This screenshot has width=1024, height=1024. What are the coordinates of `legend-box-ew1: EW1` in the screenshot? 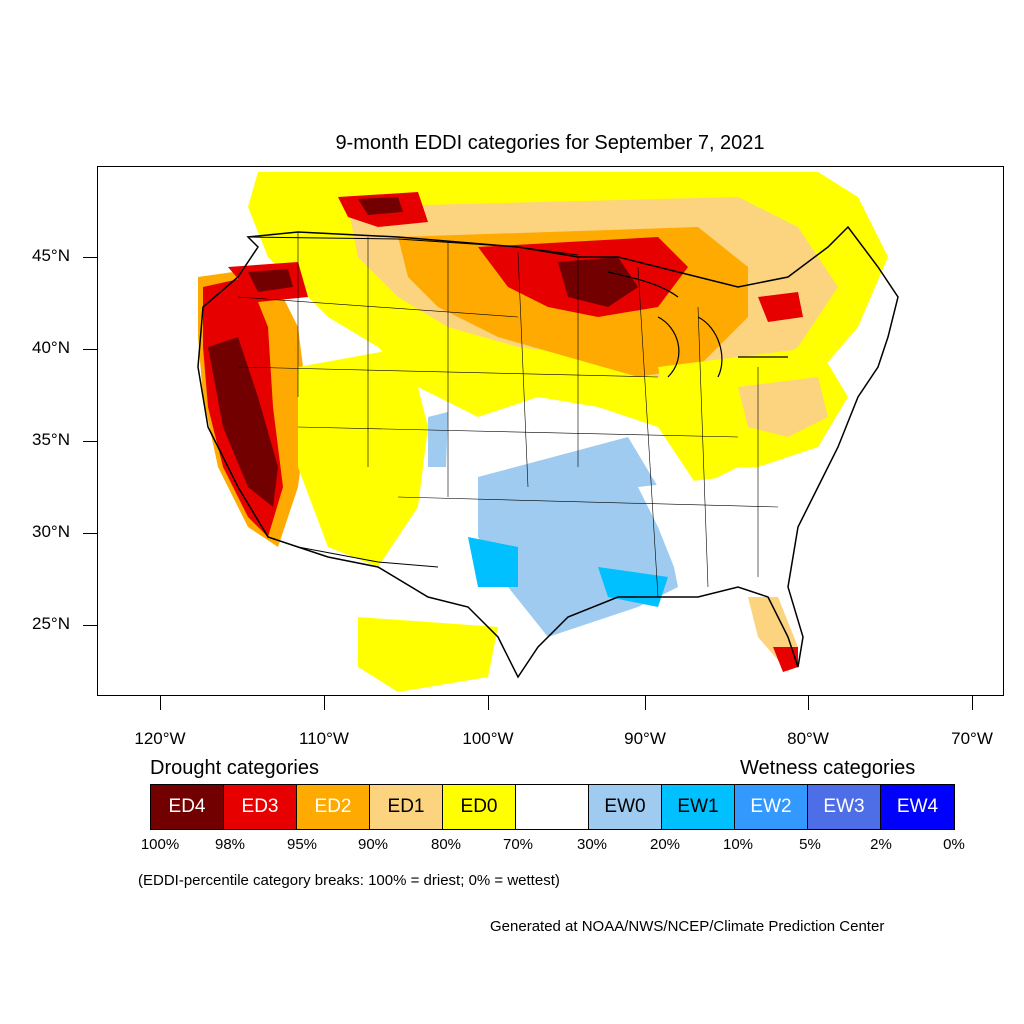 It's located at (698, 807).